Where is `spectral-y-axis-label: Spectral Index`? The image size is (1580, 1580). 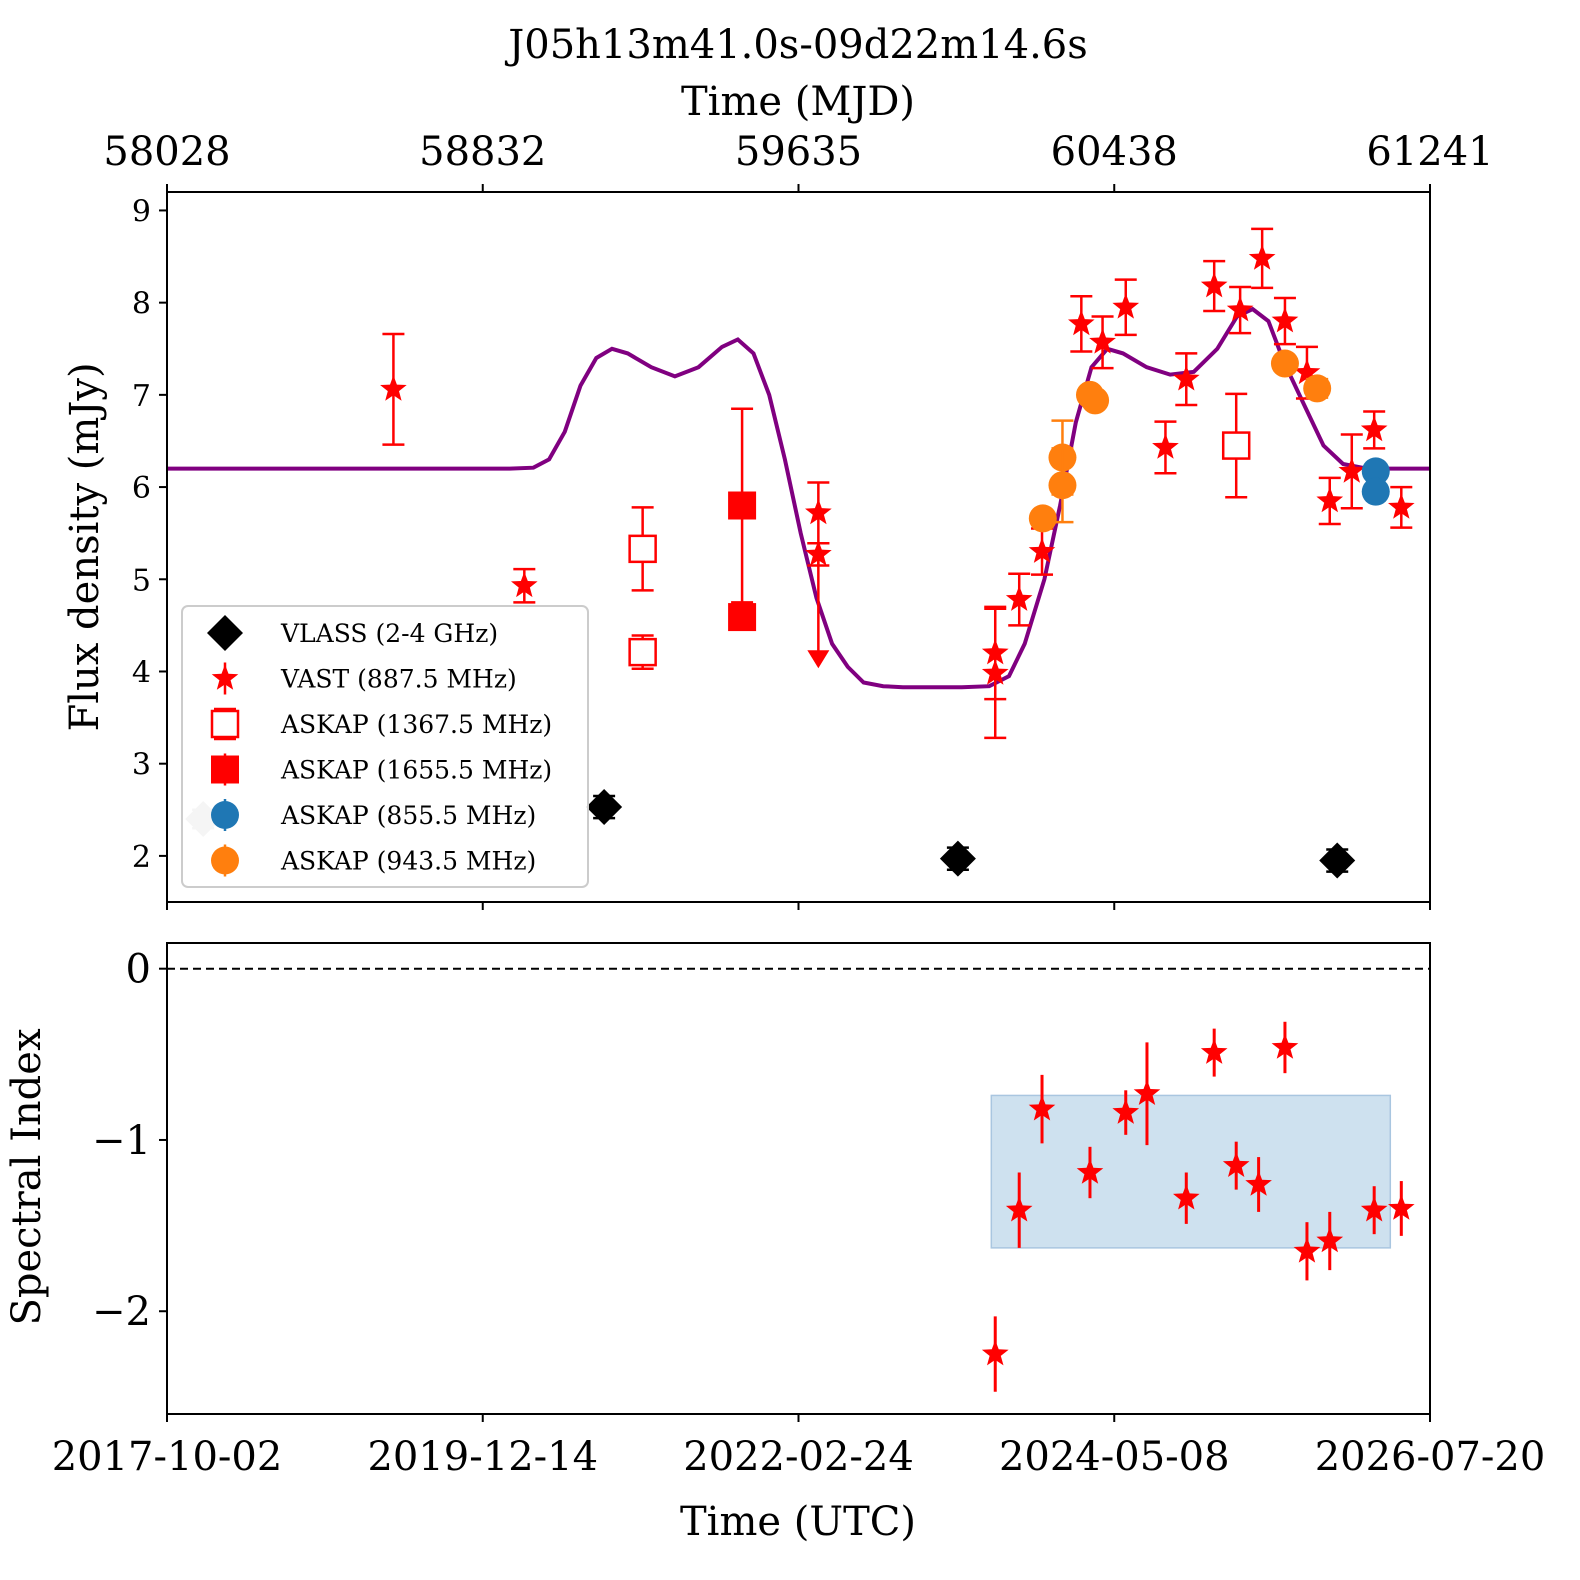
spectral-y-axis-label: Spectral Index is located at coordinates (27, 1176).